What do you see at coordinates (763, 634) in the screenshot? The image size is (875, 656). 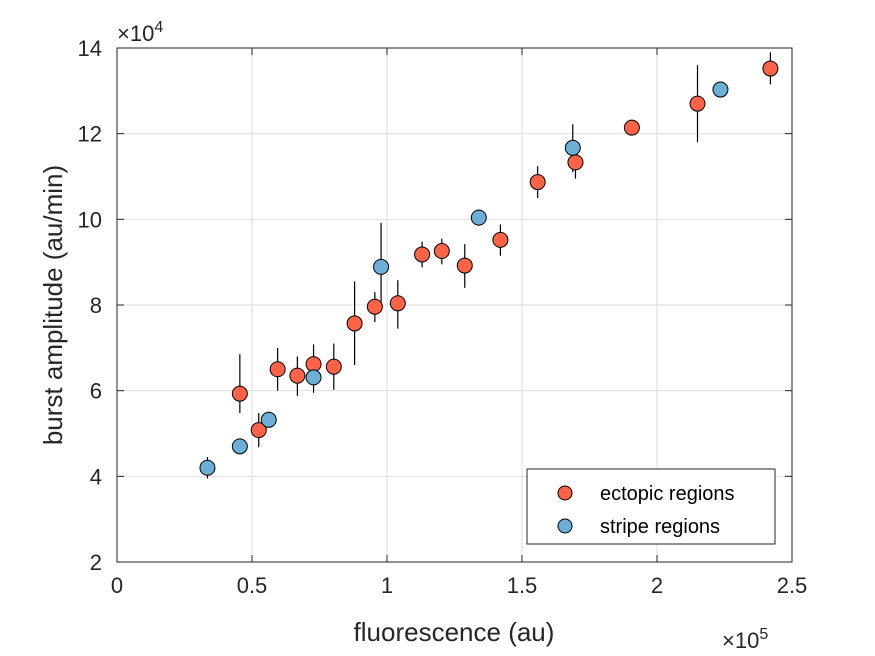 I see `x-exponent-power: 5` at bounding box center [763, 634].